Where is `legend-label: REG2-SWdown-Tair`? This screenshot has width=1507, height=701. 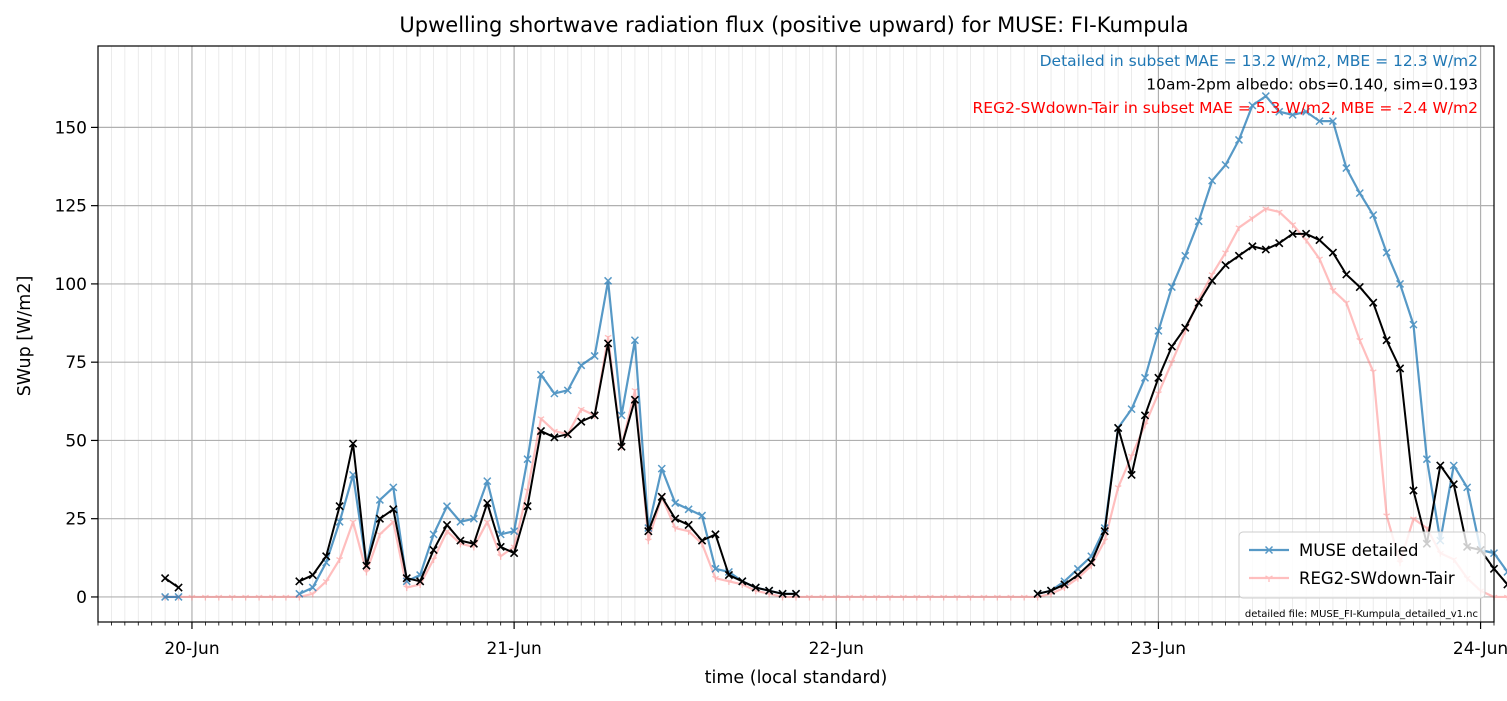 legend-label: REG2-SWdown-Tair is located at coordinates (1377, 578).